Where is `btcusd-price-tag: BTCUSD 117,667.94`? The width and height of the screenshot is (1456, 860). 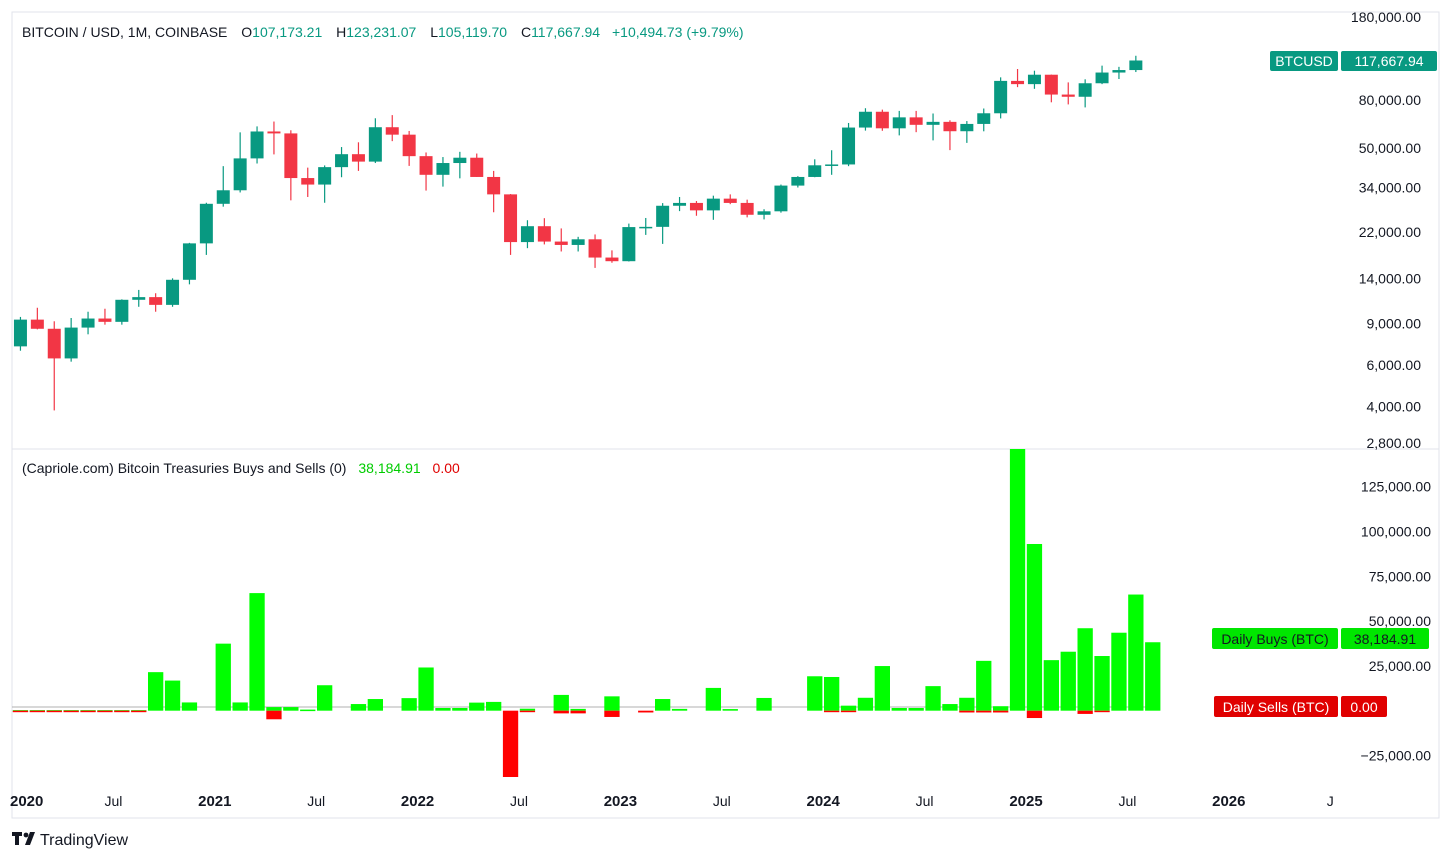 btcusd-price-tag: BTCUSD 117,667.94 is located at coordinates (1353, 61).